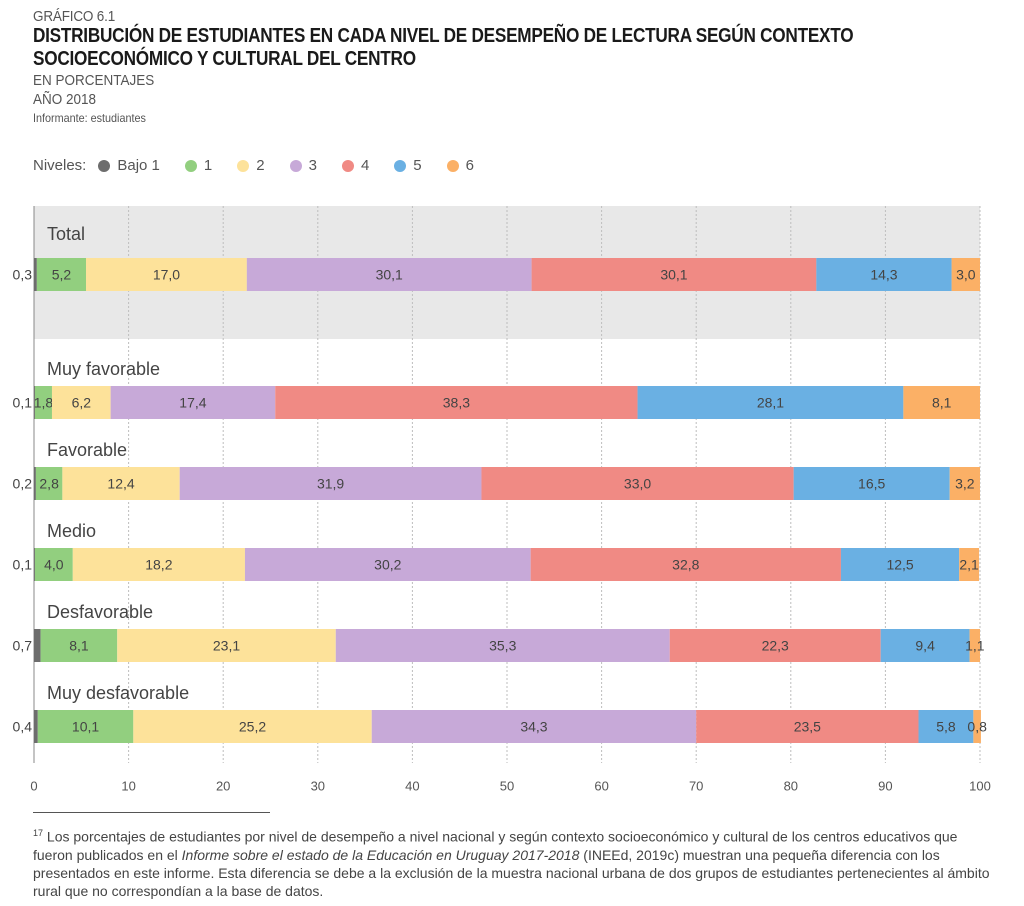 The width and height of the screenshot is (1024, 906). I want to click on legend-label: 6, so click(469, 165).